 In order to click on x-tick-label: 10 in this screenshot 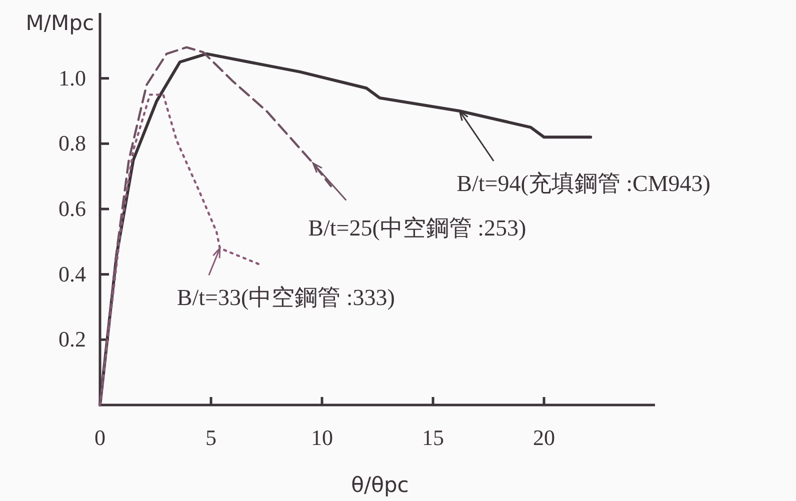, I will do `click(322, 437)`.